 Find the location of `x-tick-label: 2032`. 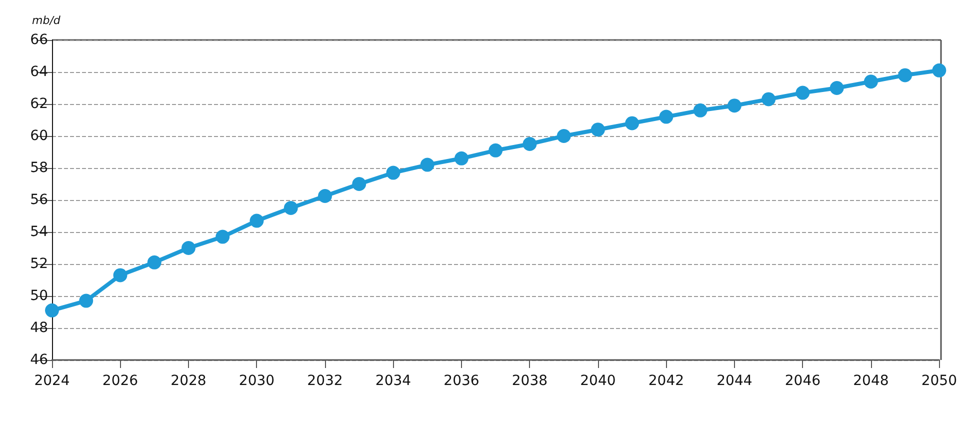

x-tick-label: 2032 is located at coordinates (325, 381).